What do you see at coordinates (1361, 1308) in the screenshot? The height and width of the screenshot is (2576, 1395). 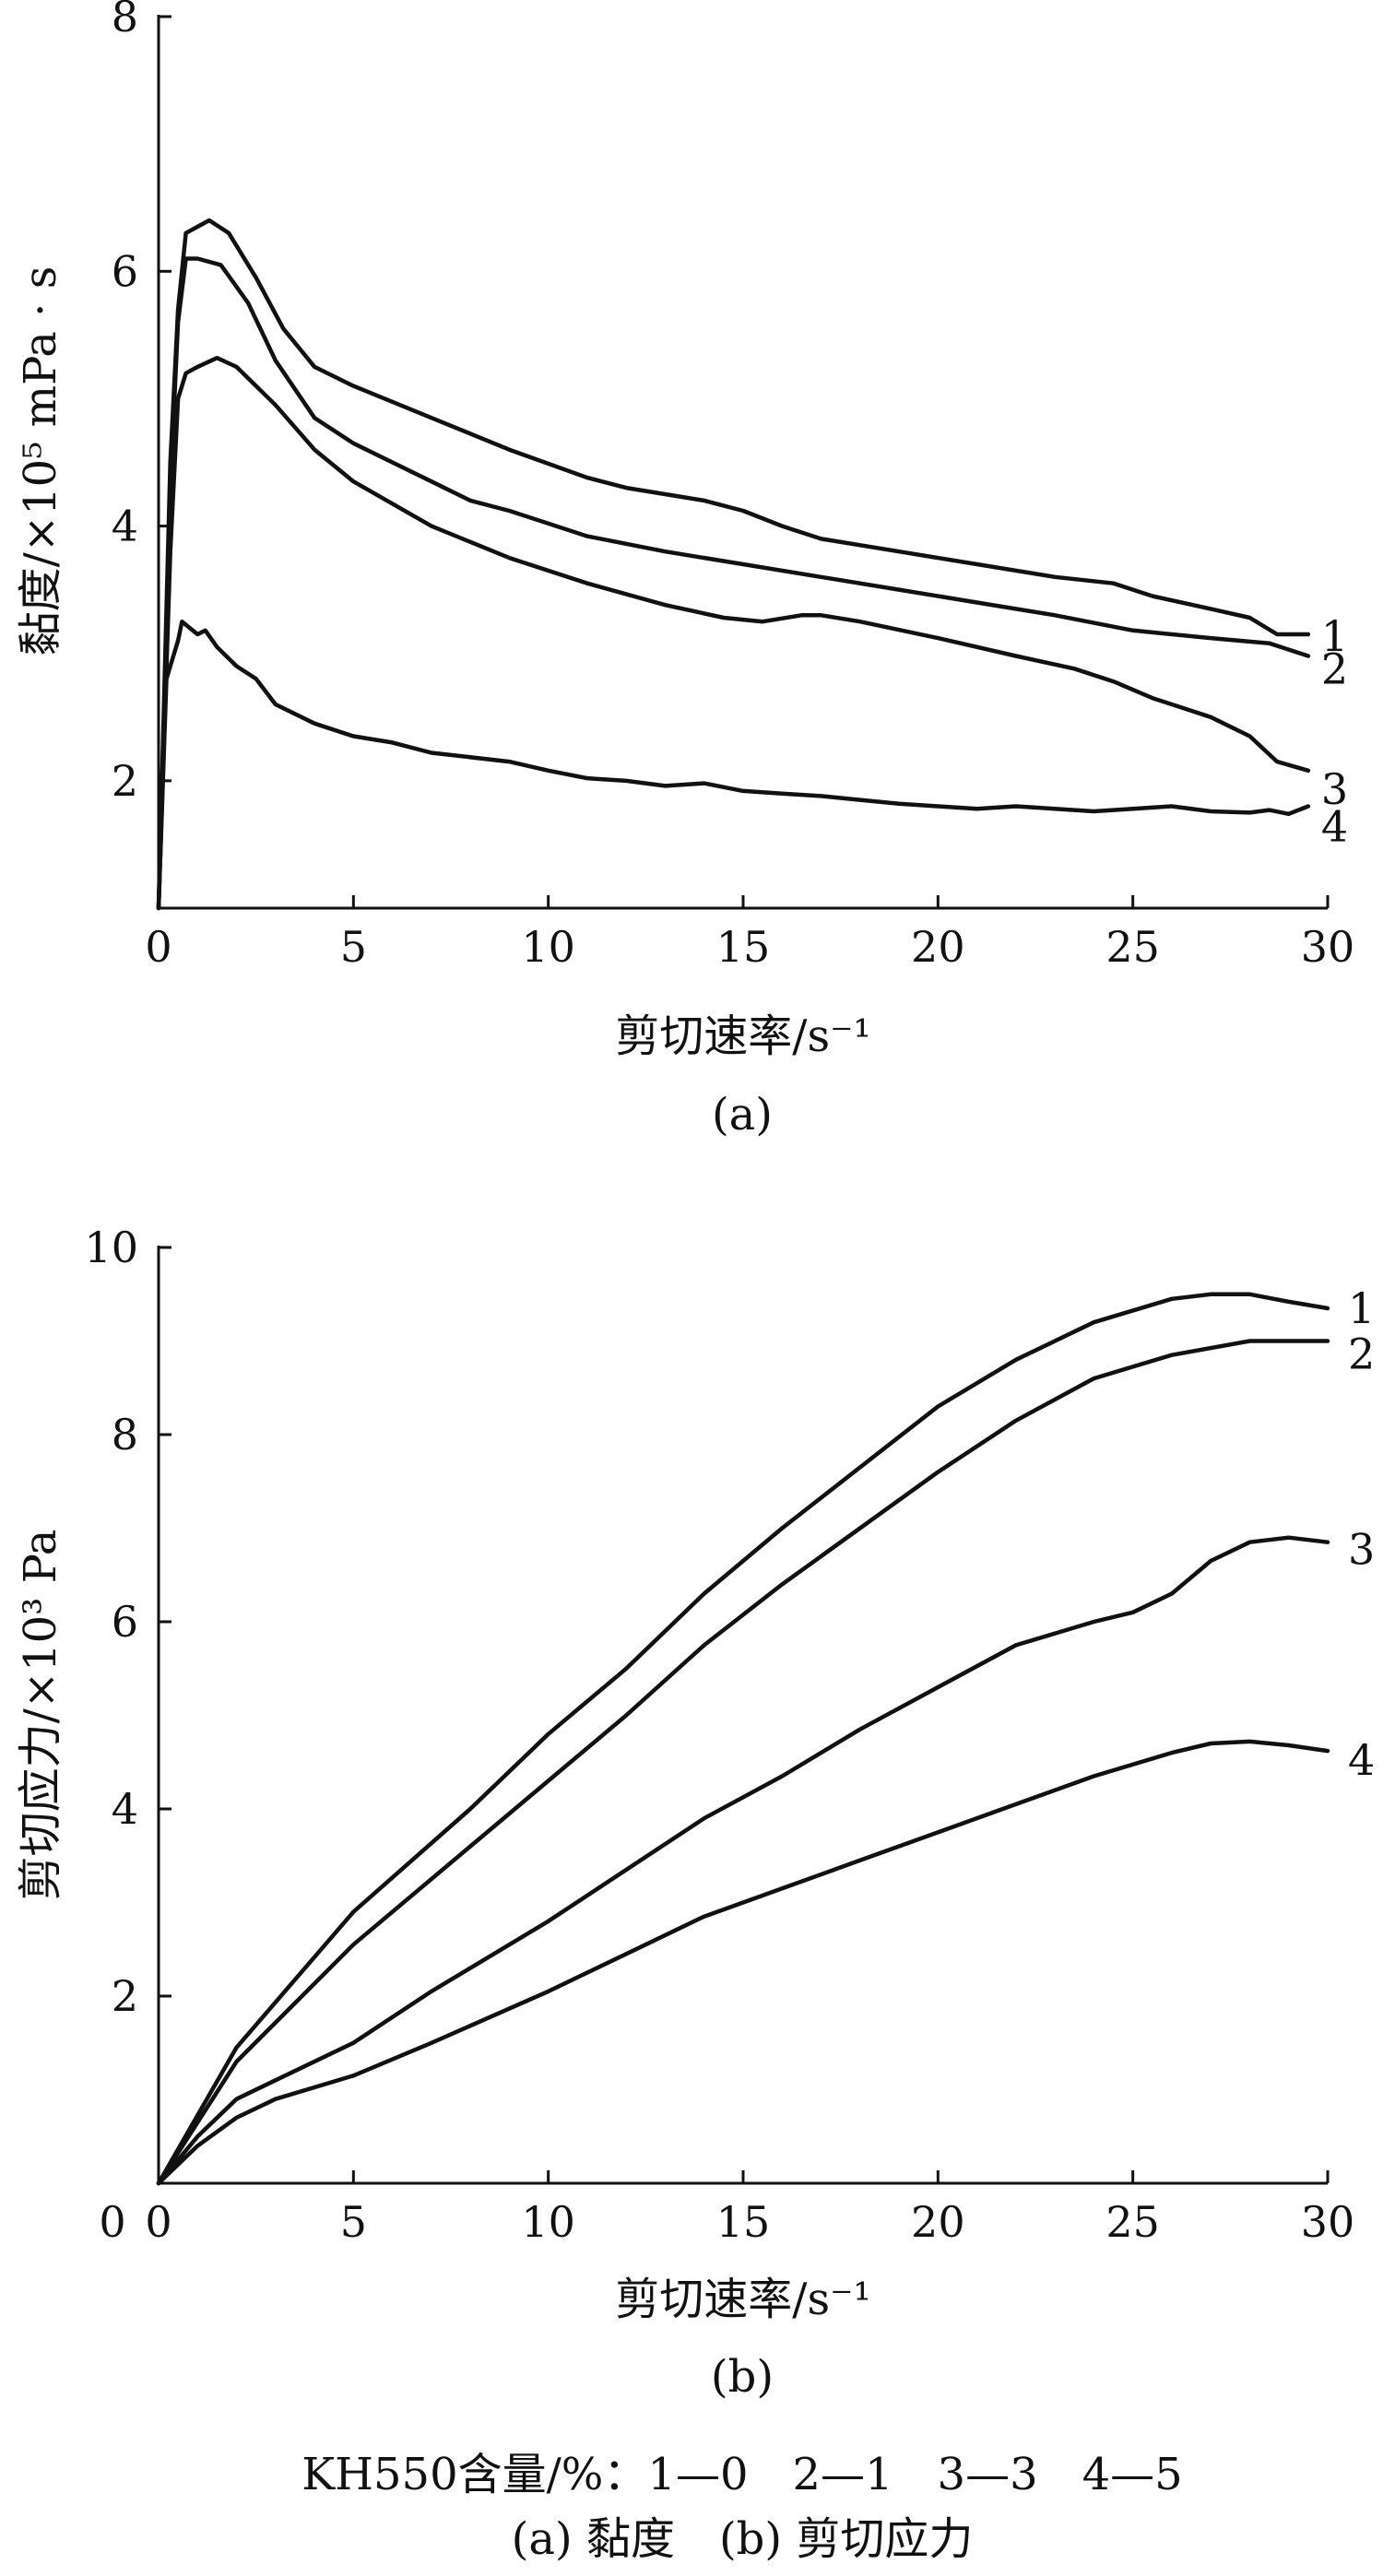 I see `panel-b-series-label-1: 1` at bounding box center [1361, 1308].